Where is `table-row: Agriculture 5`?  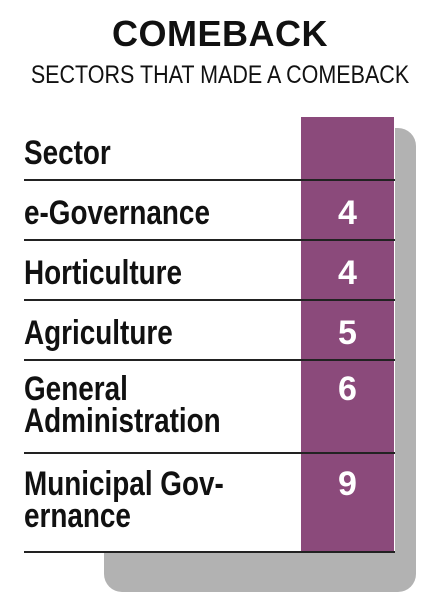 table-row: Agriculture 5 is located at coordinates (209, 331).